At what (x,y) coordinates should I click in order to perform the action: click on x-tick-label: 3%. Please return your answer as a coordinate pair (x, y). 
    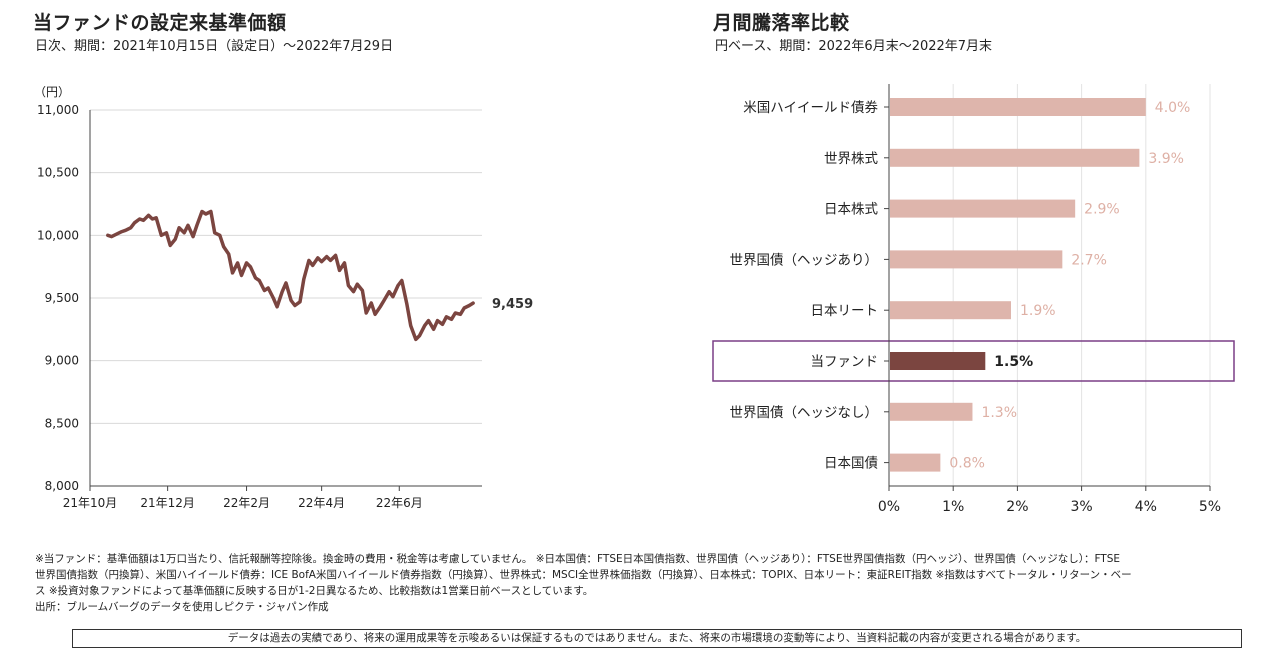
    Looking at the image, I should click on (1081, 507).